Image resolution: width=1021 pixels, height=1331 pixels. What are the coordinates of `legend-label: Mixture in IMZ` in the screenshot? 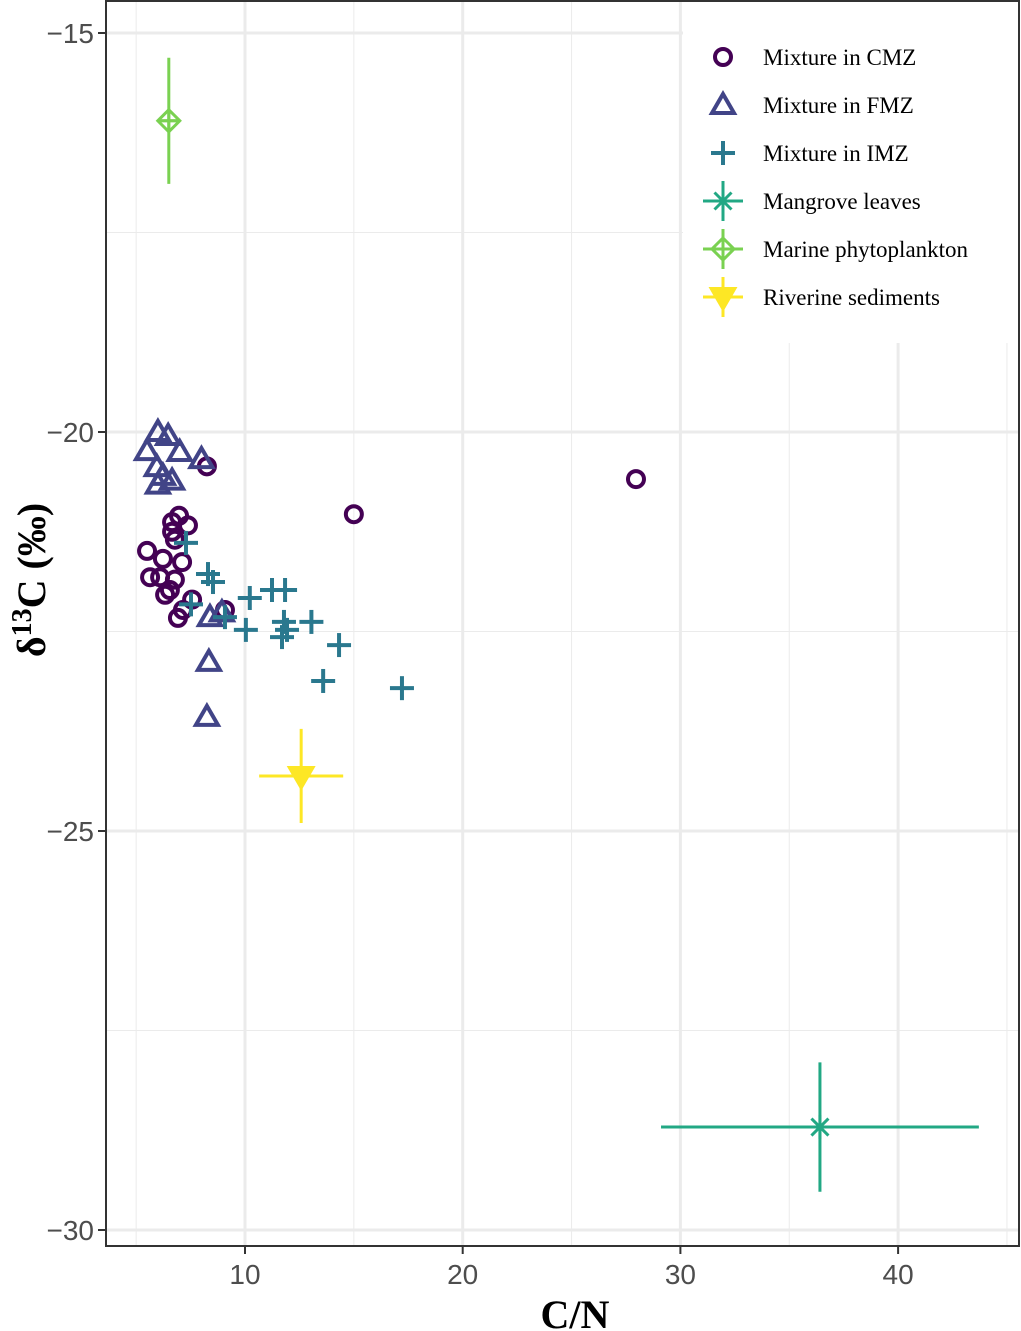 It's located at (836, 153).